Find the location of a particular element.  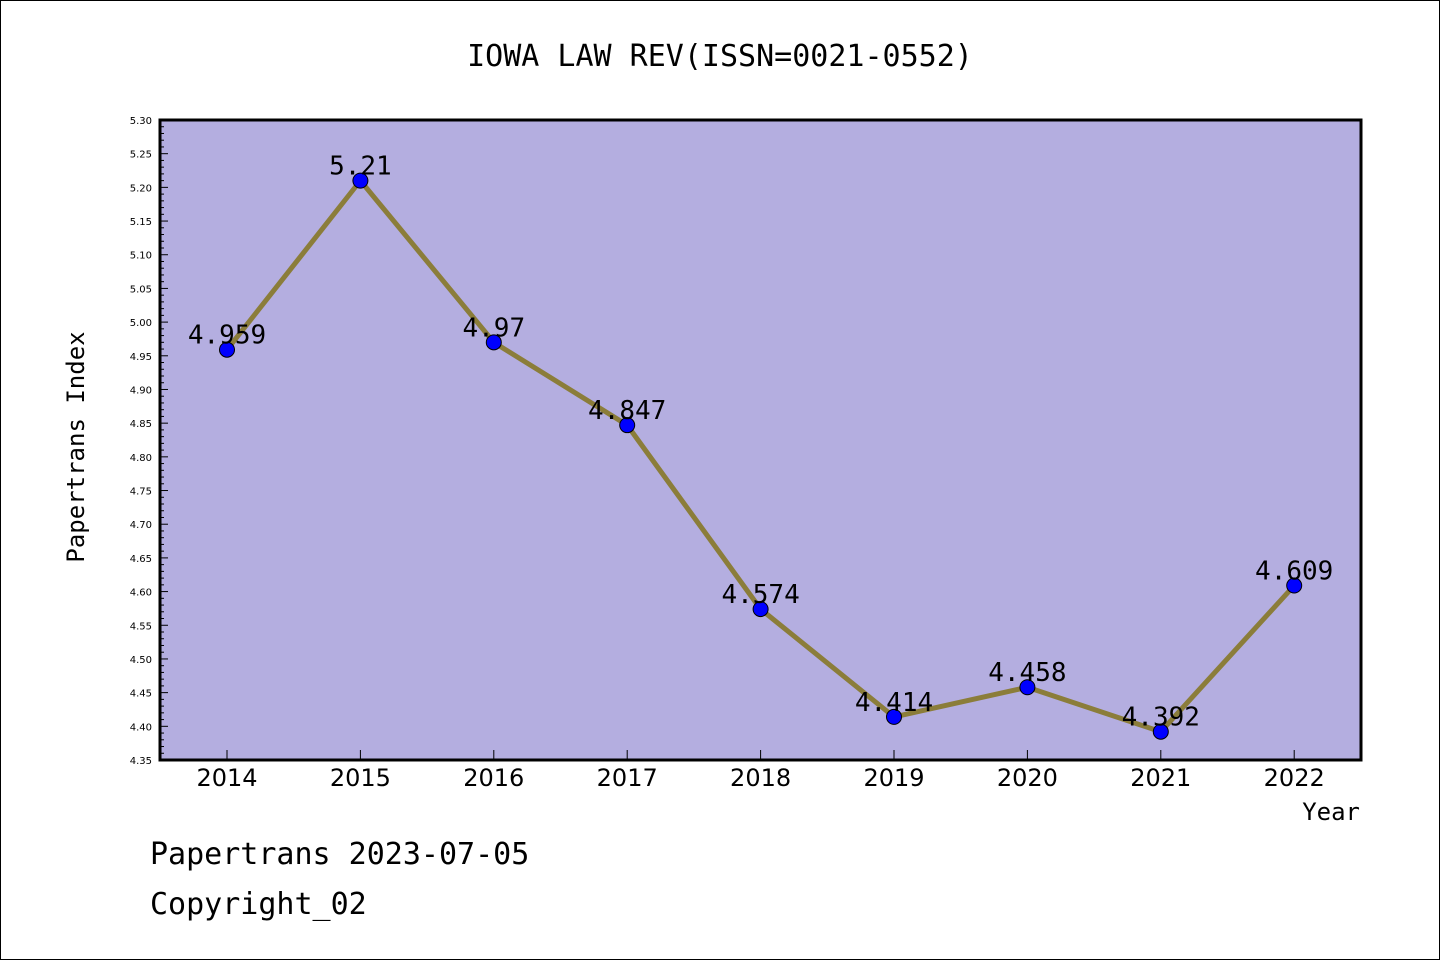

x-tick-label: 2014 is located at coordinates (226, 778).